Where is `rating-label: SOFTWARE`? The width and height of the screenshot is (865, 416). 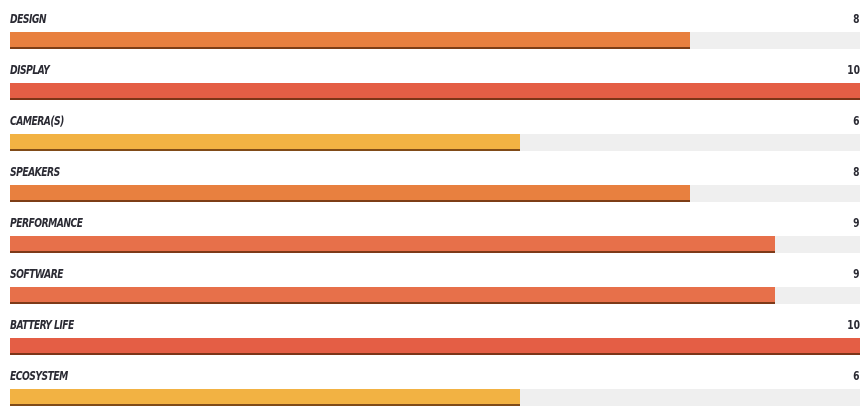 rating-label: SOFTWARE is located at coordinates (37, 274).